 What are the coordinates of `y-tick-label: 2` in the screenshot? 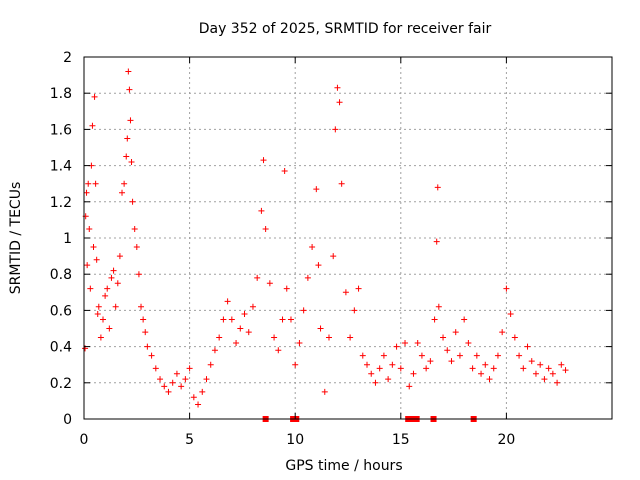 It's located at (67, 58).